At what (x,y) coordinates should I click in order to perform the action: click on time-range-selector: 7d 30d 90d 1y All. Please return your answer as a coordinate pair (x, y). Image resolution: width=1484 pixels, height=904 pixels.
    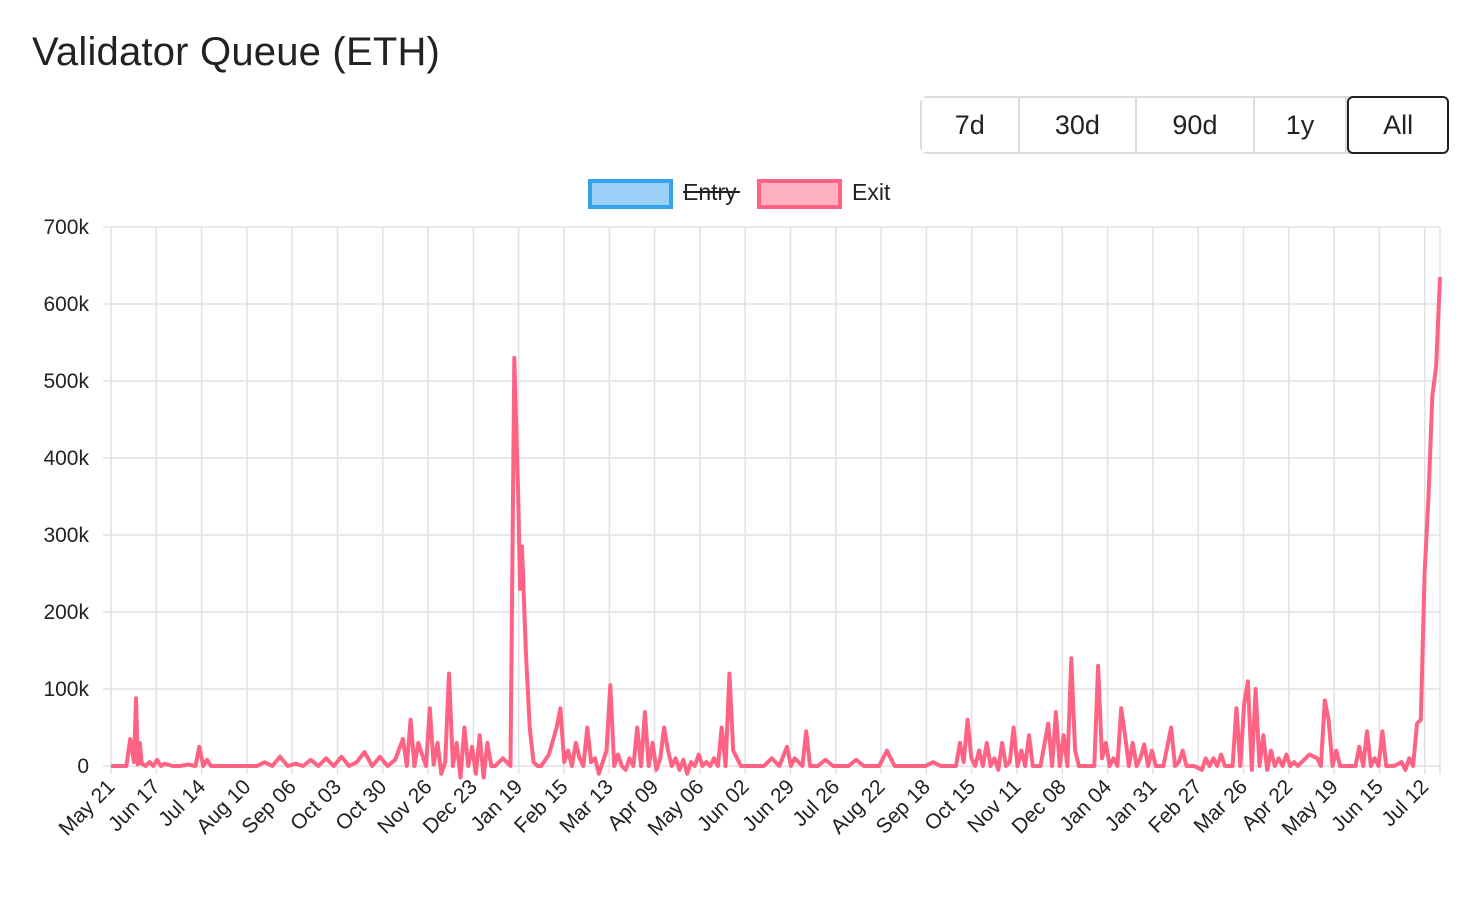
    Looking at the image, I should click on (1184, 125).